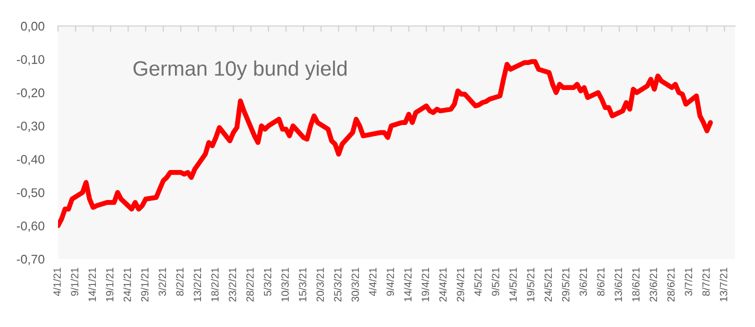 The image size is (755, 327). What do you see at coordinates (390, 282) in the screenshot?
I see `x-tick-label: 9/4/21` at bounding box center [390, 282].